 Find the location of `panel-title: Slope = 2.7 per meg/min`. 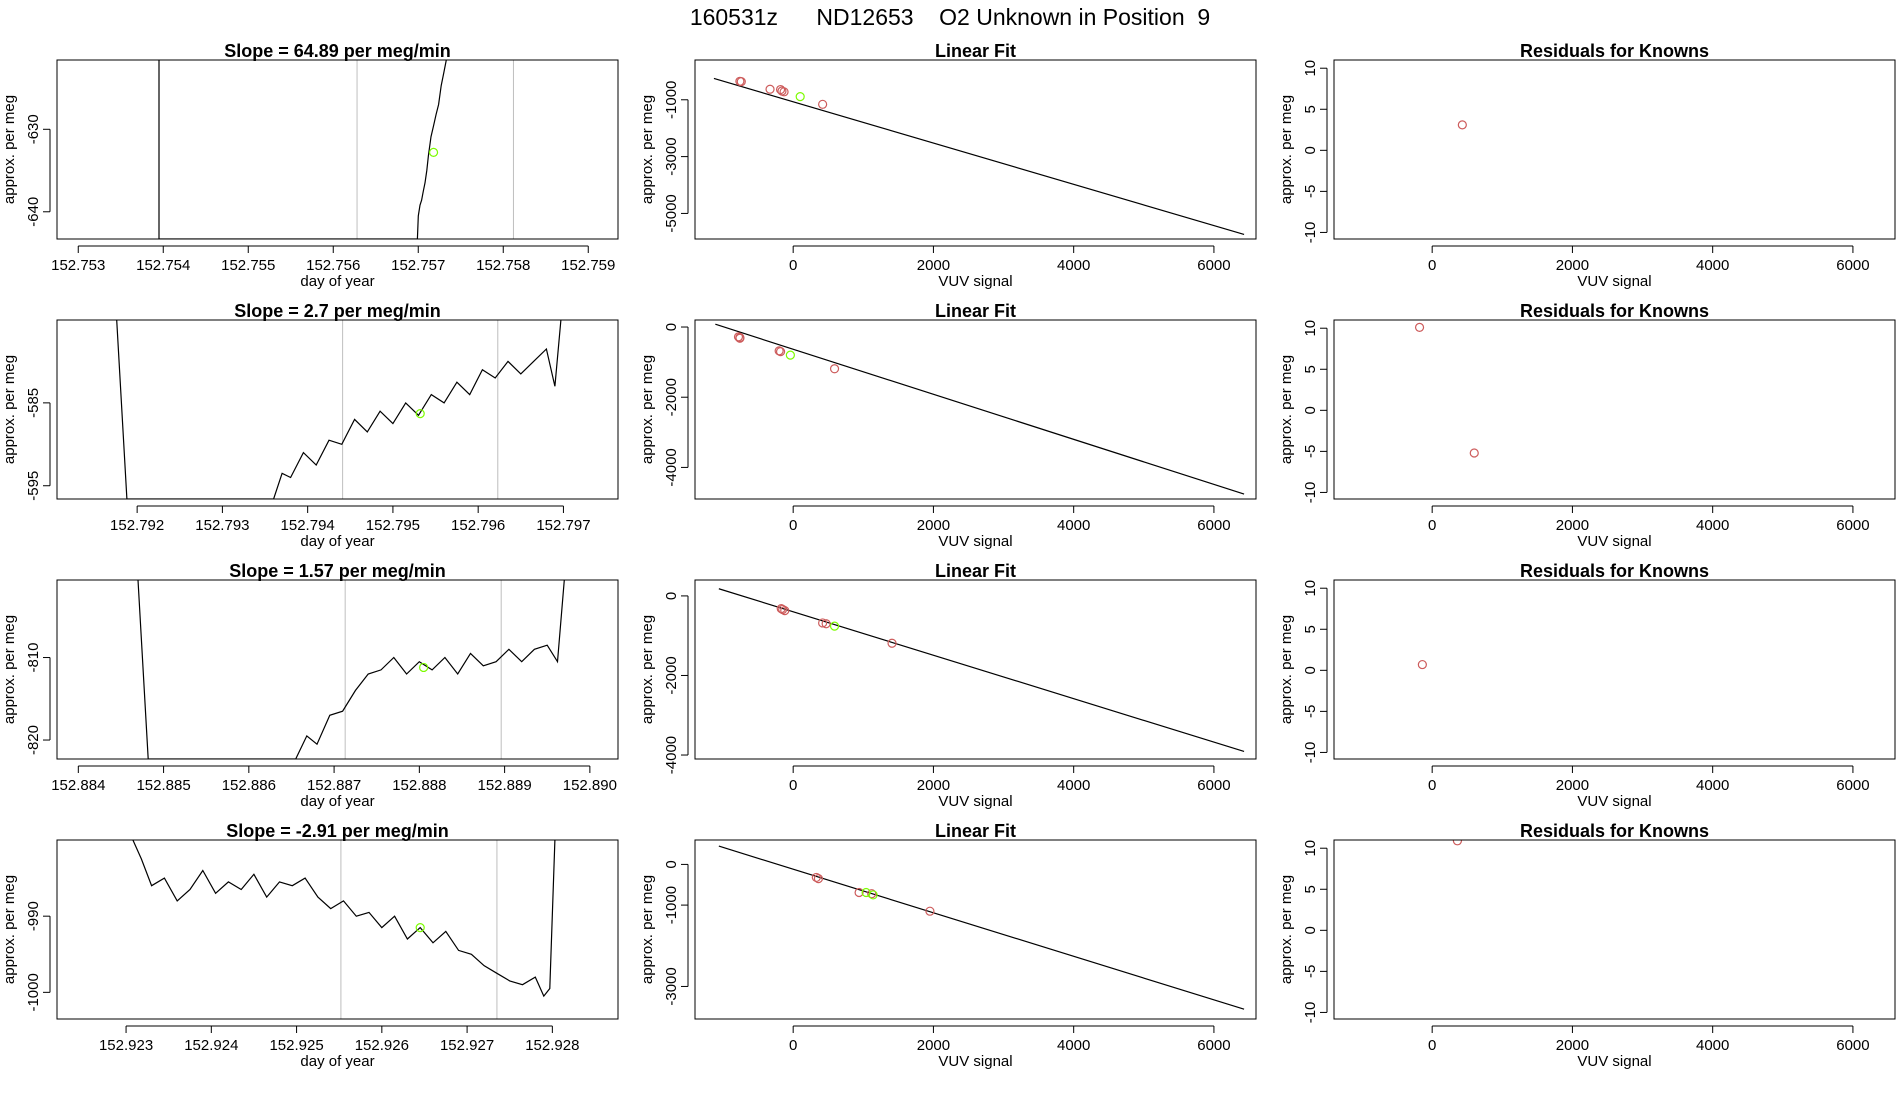

panel-title: Slope = 2.7 per meg/min is located at coordinates (337, 311).